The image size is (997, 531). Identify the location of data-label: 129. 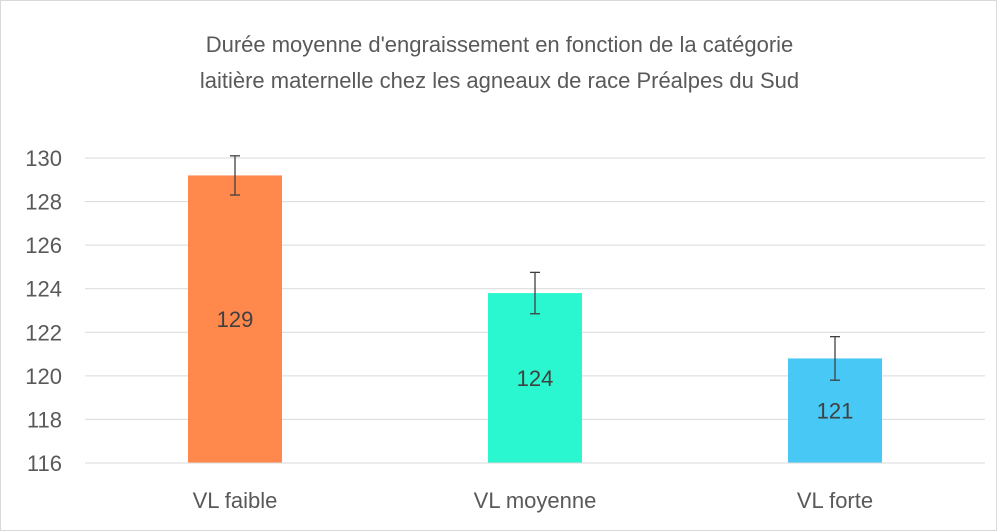
(235, 319).